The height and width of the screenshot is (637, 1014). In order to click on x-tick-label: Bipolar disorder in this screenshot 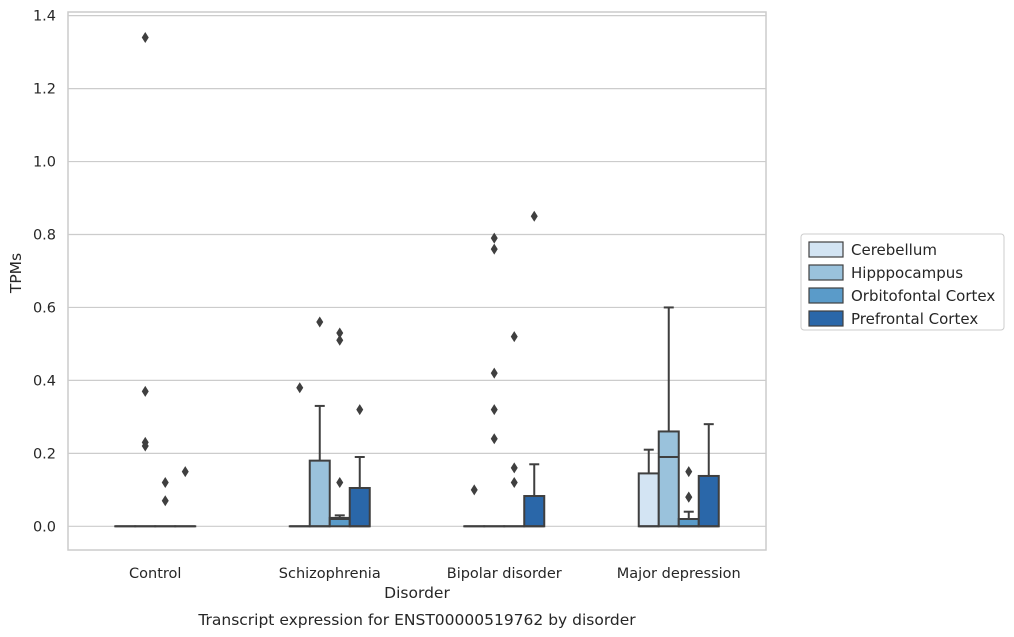, I will do `click(504, 574)`.